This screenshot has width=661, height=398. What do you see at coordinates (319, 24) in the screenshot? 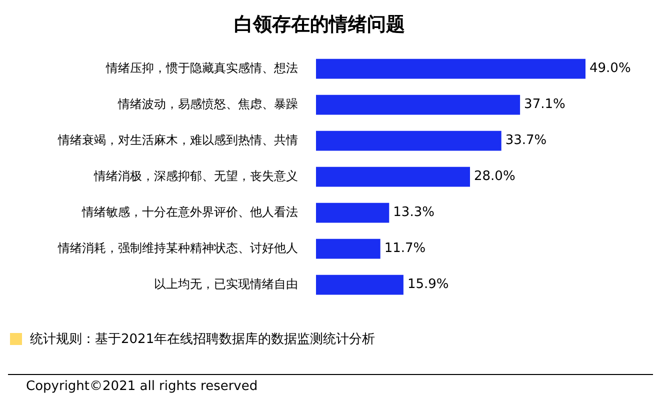
I see `chart-title: 白领存在的情绪问题` at bounding box center [319, 24].